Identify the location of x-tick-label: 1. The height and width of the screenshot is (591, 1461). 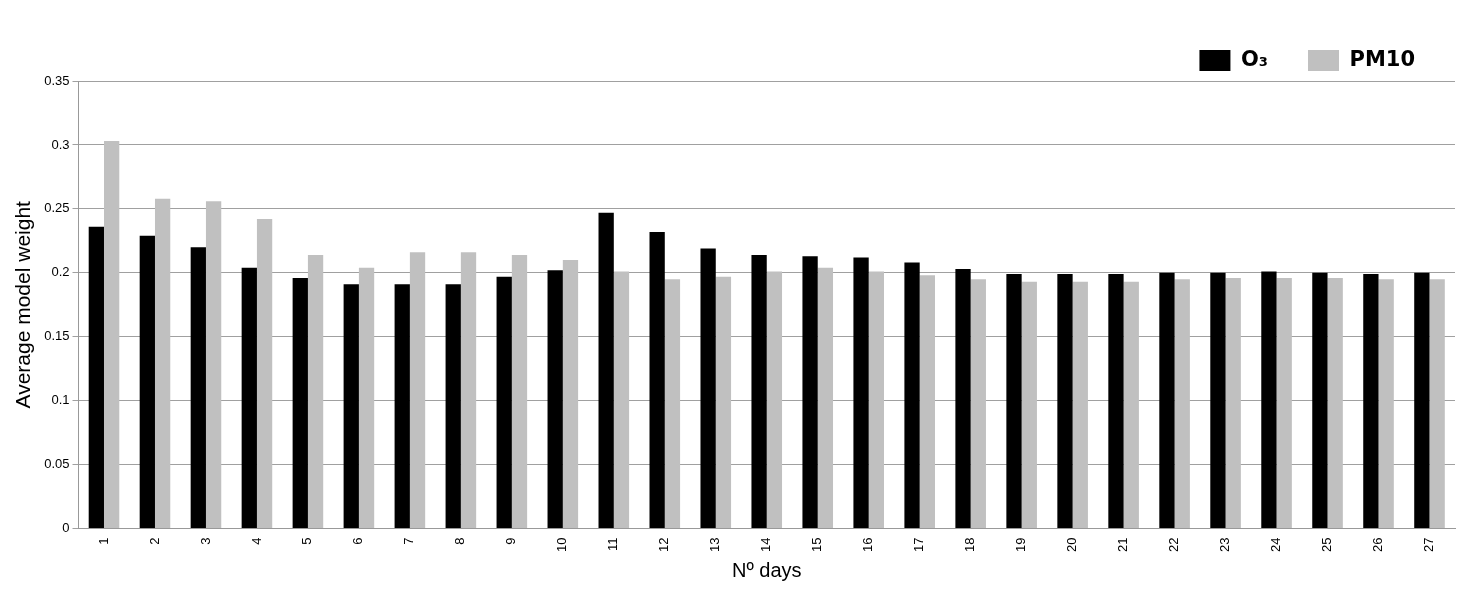
(103, 541).